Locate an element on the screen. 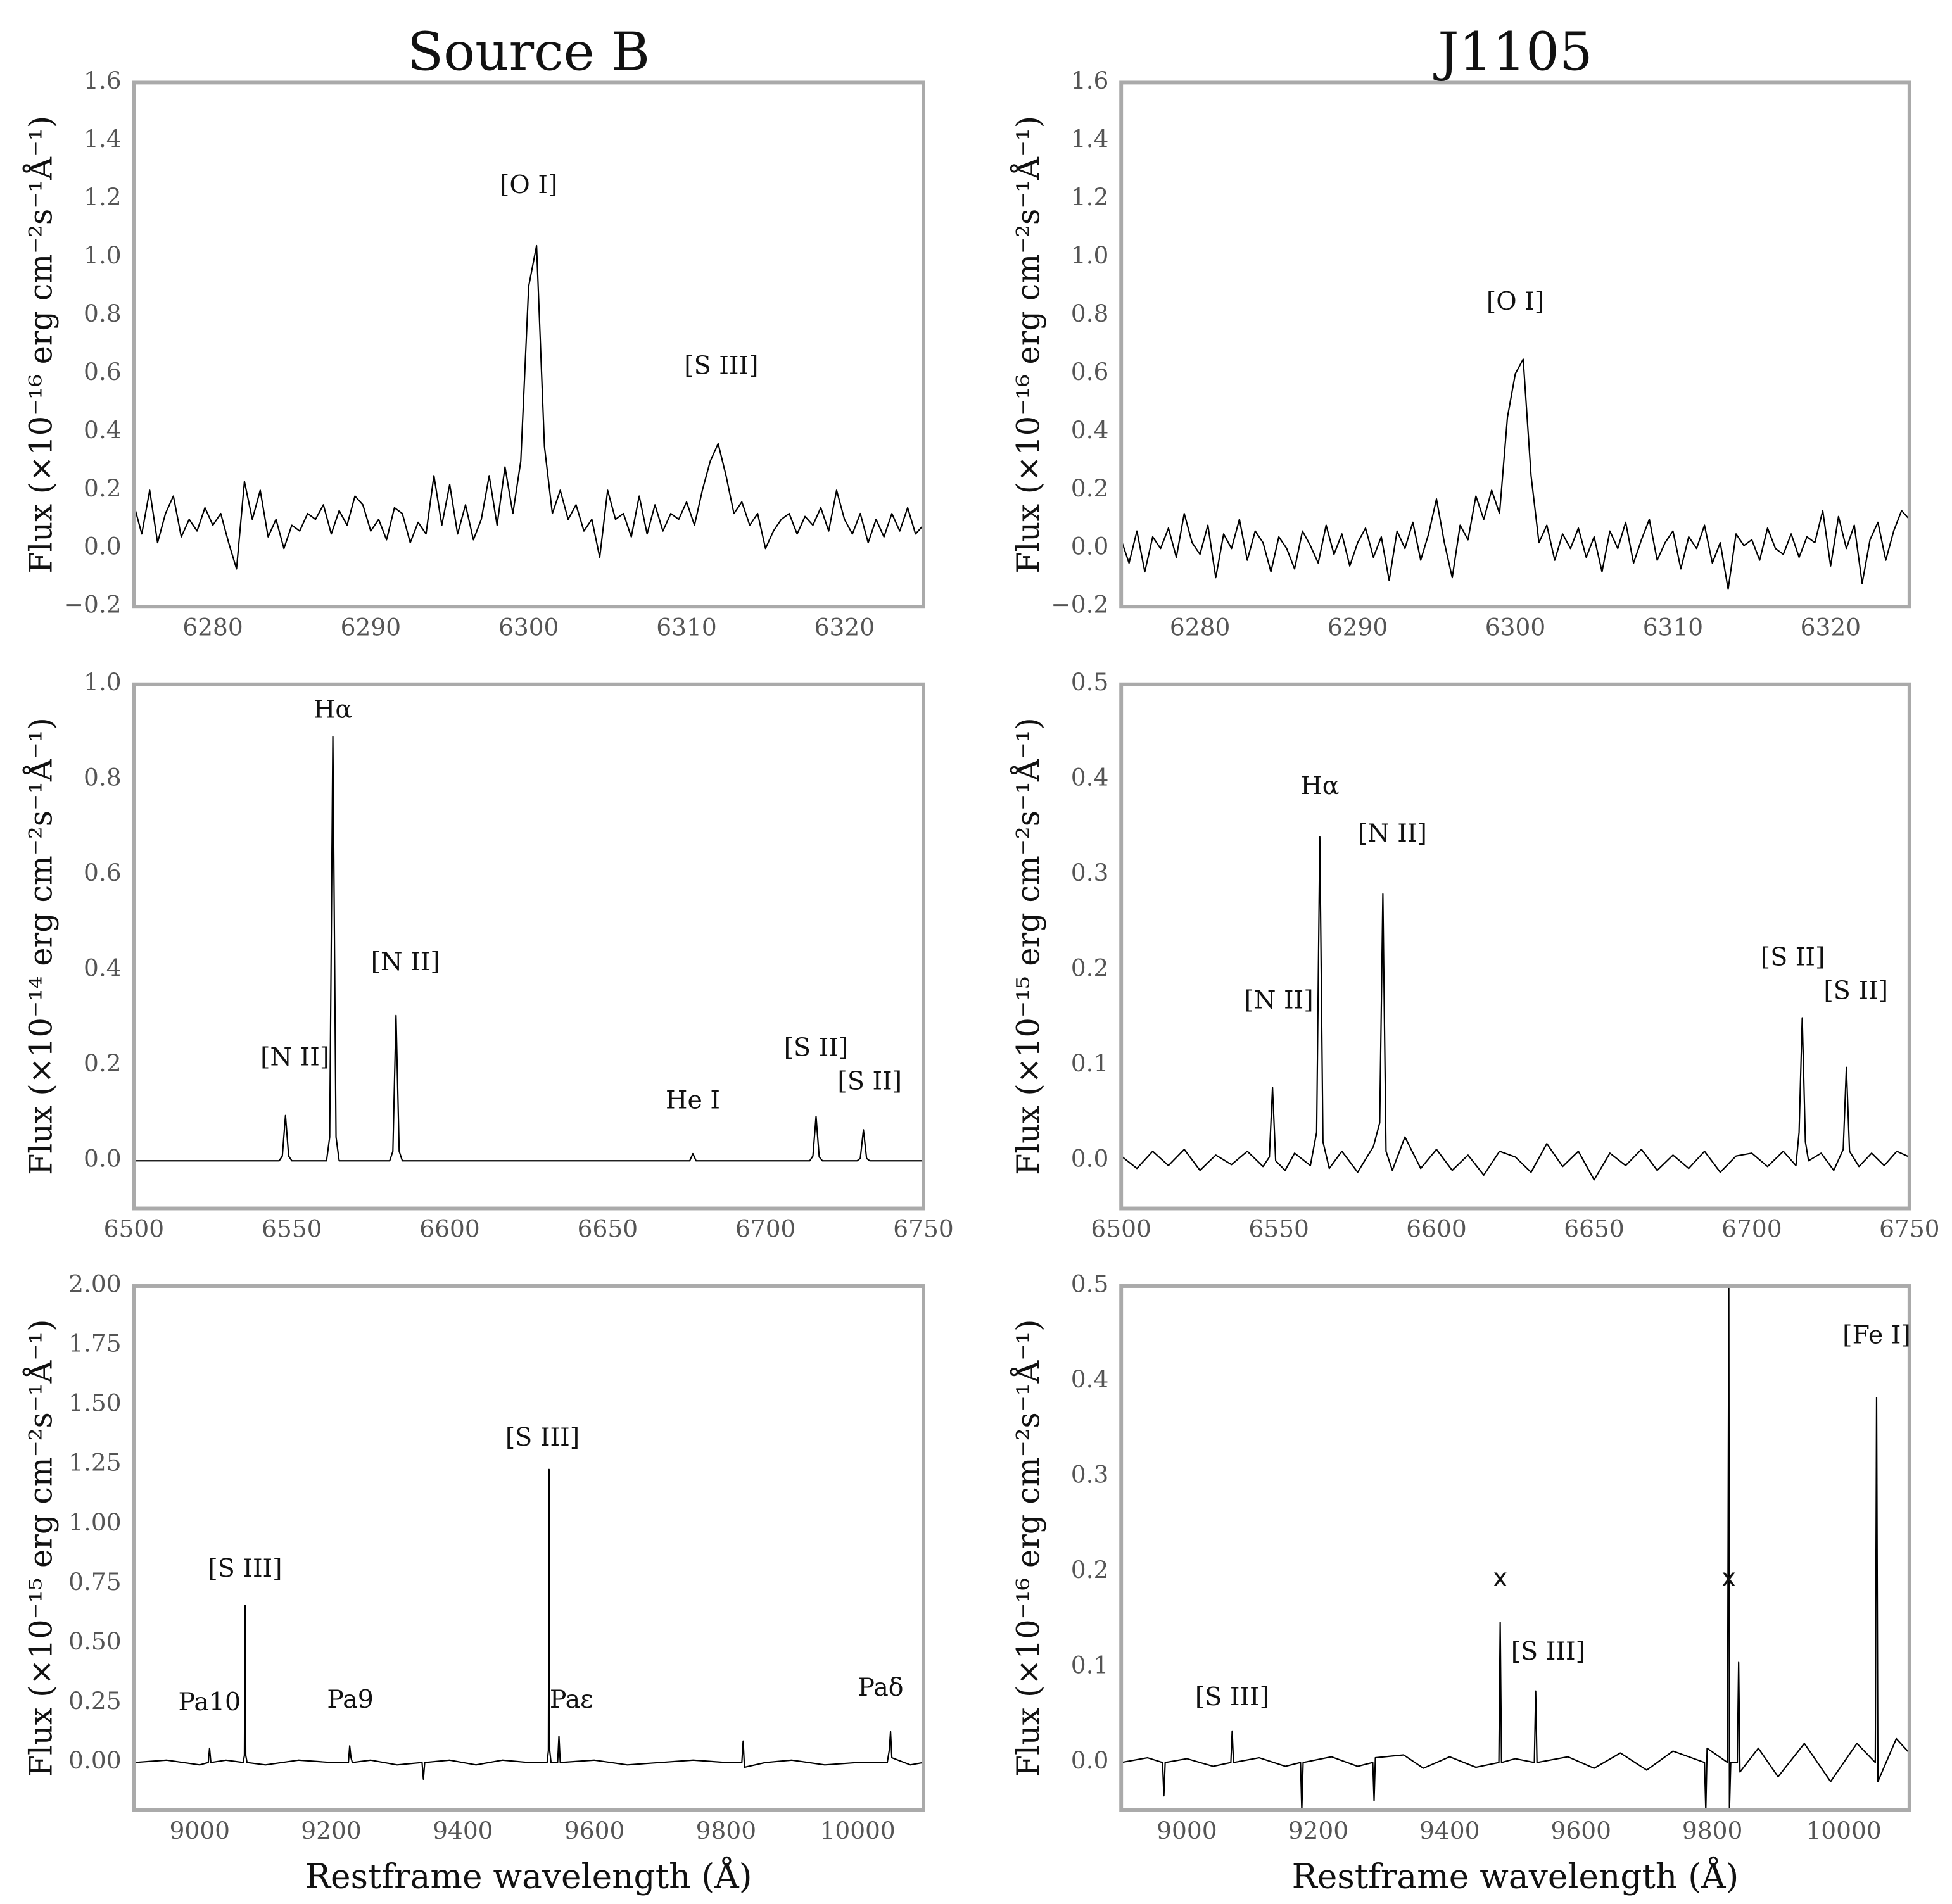  line-annotation: Paδ is located at coordinates (881, 1687).